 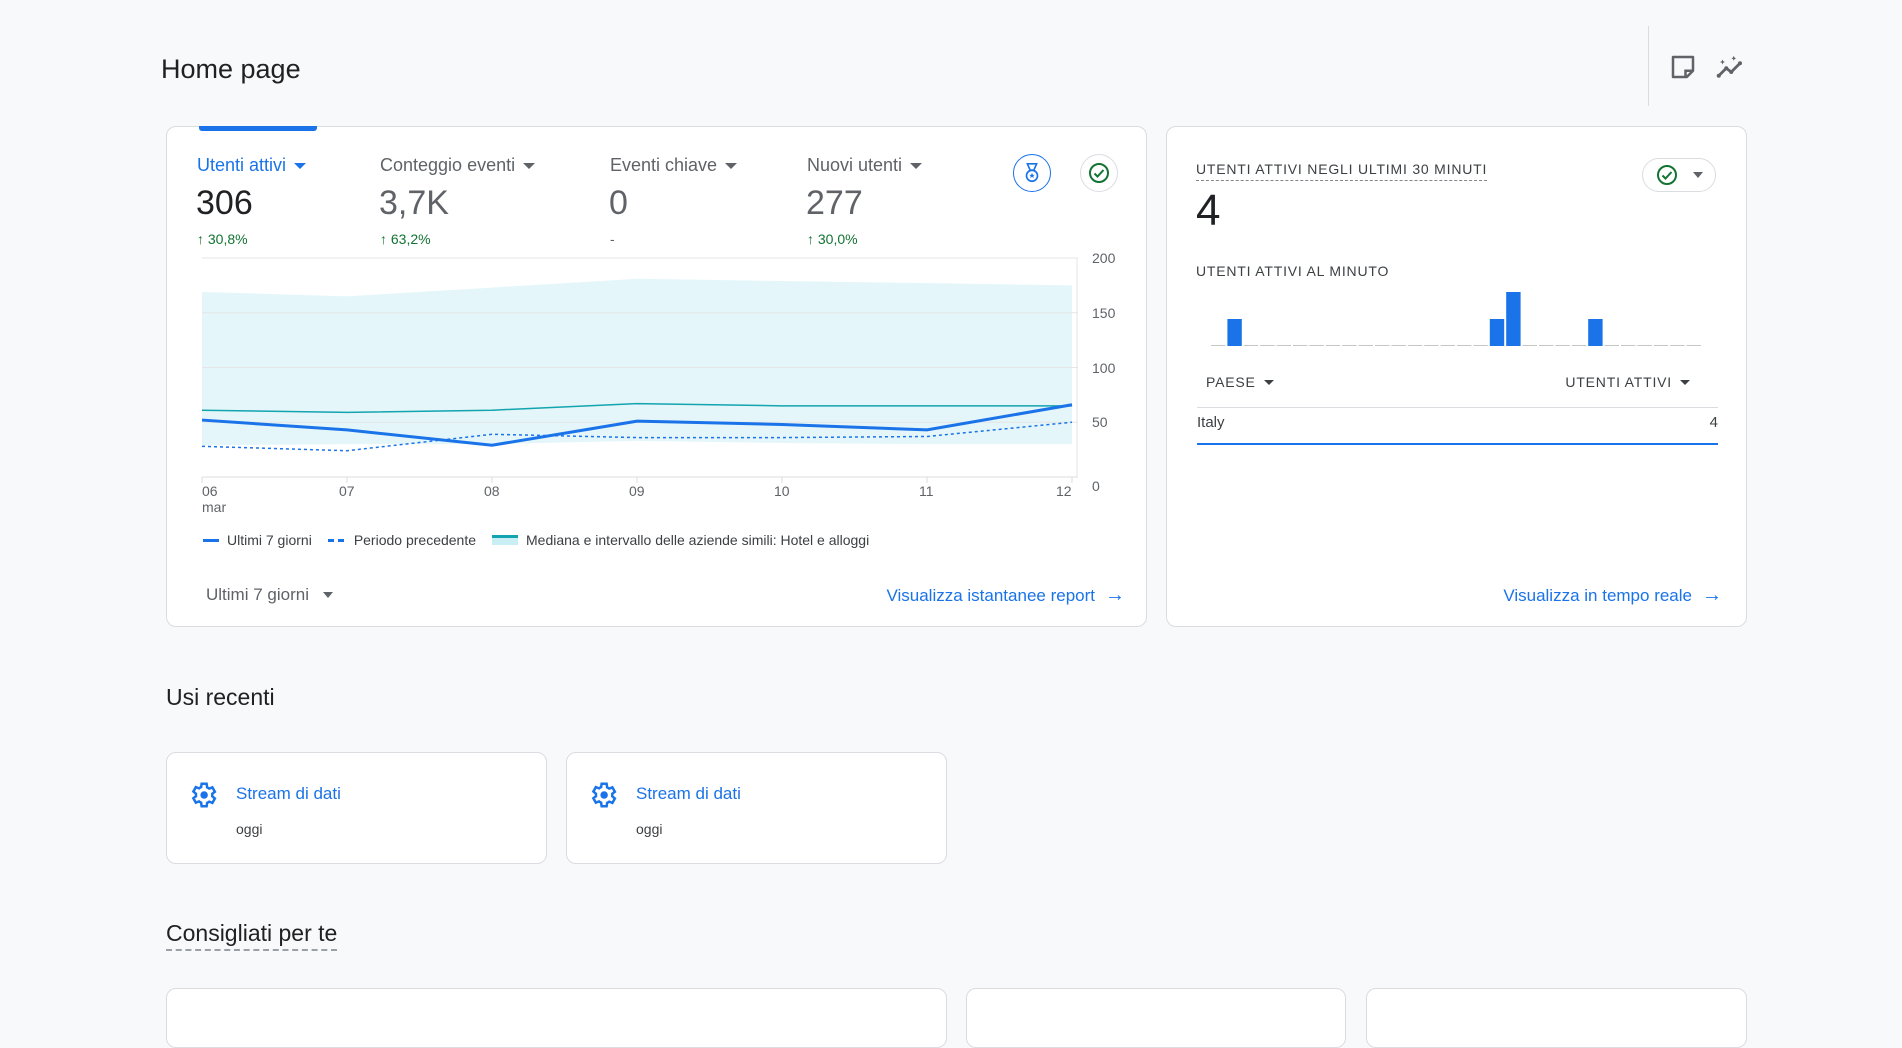 I want to click on metric-change: ↑ 30,0%, so click(x=832, y=239).